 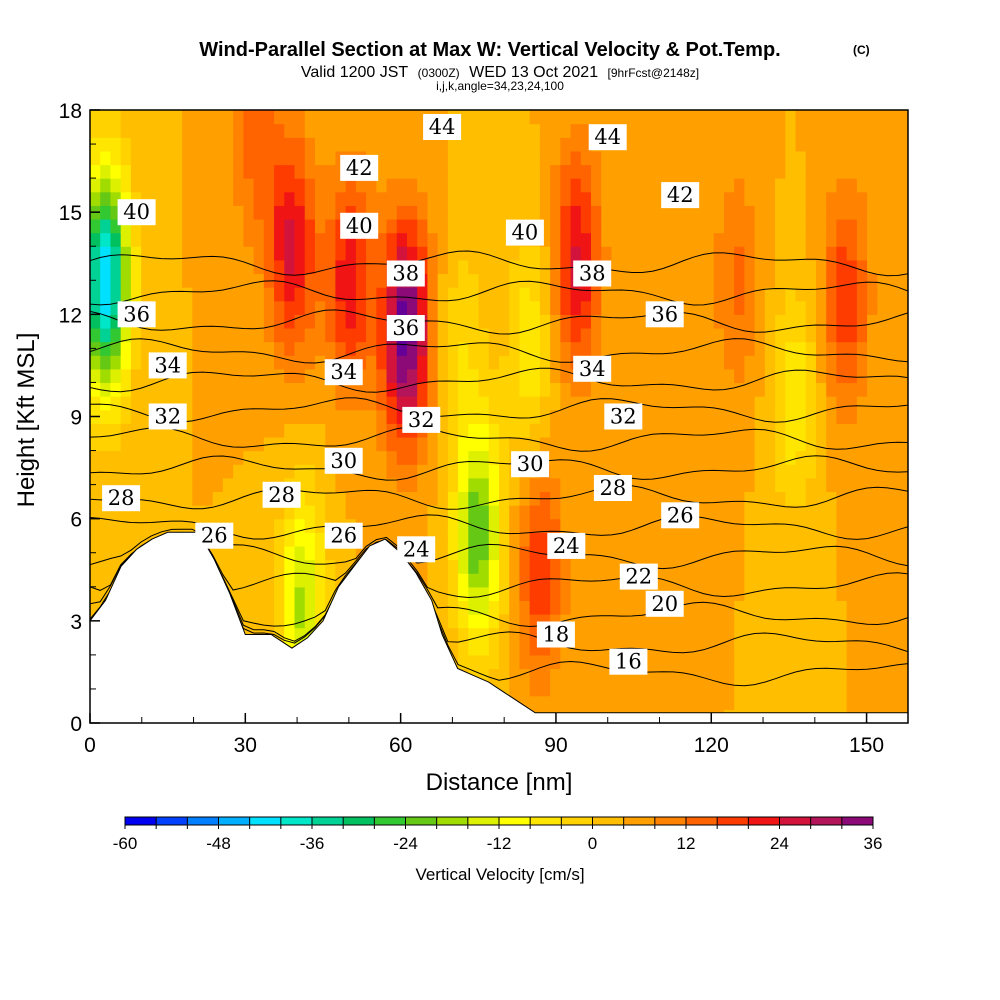 What do you see at coordinates (499, 843) in the screenshot?
I see `colorbar-tick-label: -12` at bounding box center [499, 843].